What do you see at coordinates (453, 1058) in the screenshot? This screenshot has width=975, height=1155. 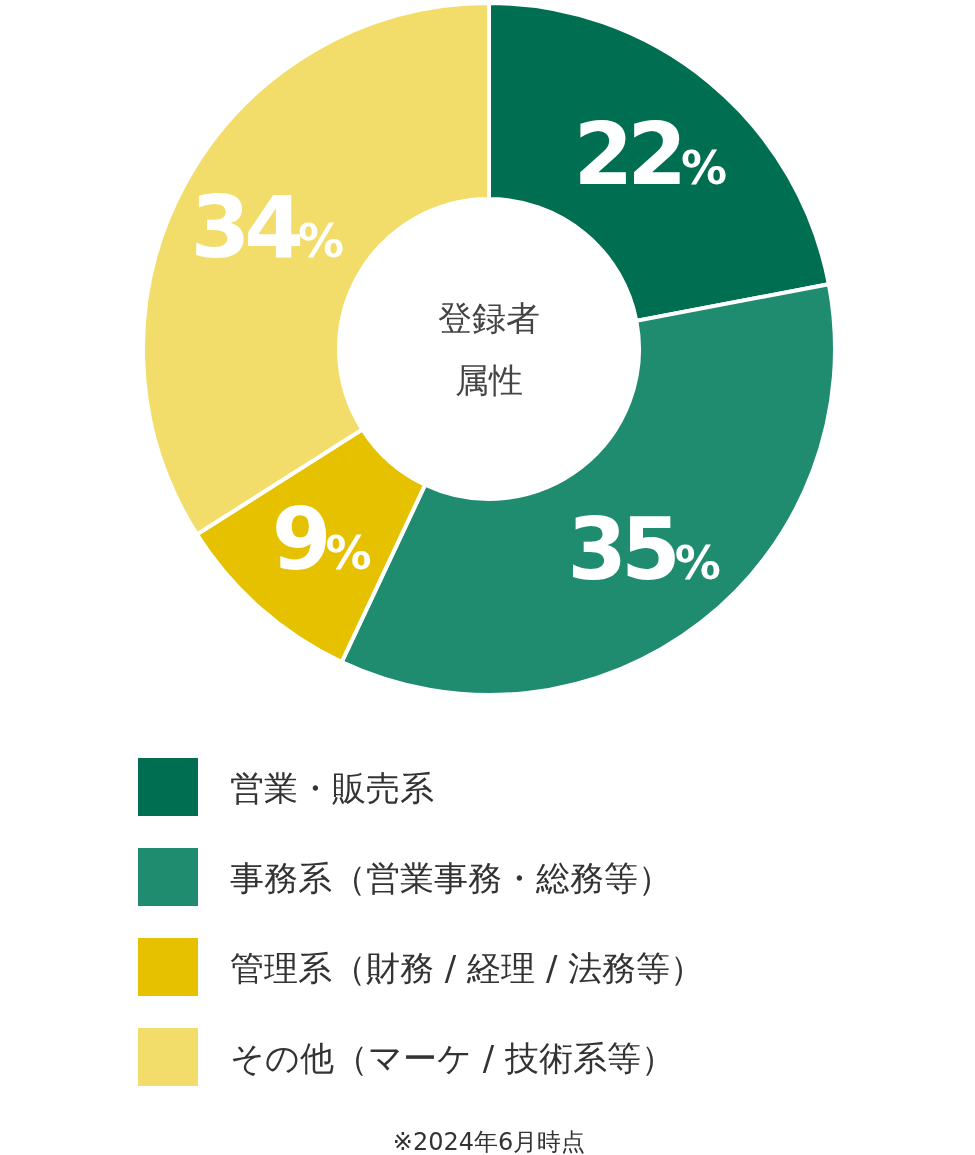 I see `legend-label: その他（マーケ / 技術系等）` at bounding box center [453, 1058].